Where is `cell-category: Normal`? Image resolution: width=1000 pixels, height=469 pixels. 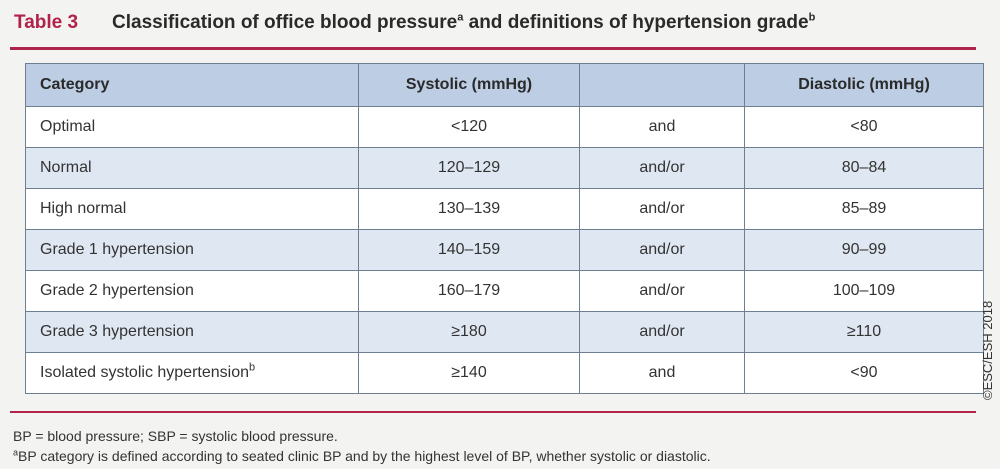
cell-category: Normal is located at coordinates (192, 168).